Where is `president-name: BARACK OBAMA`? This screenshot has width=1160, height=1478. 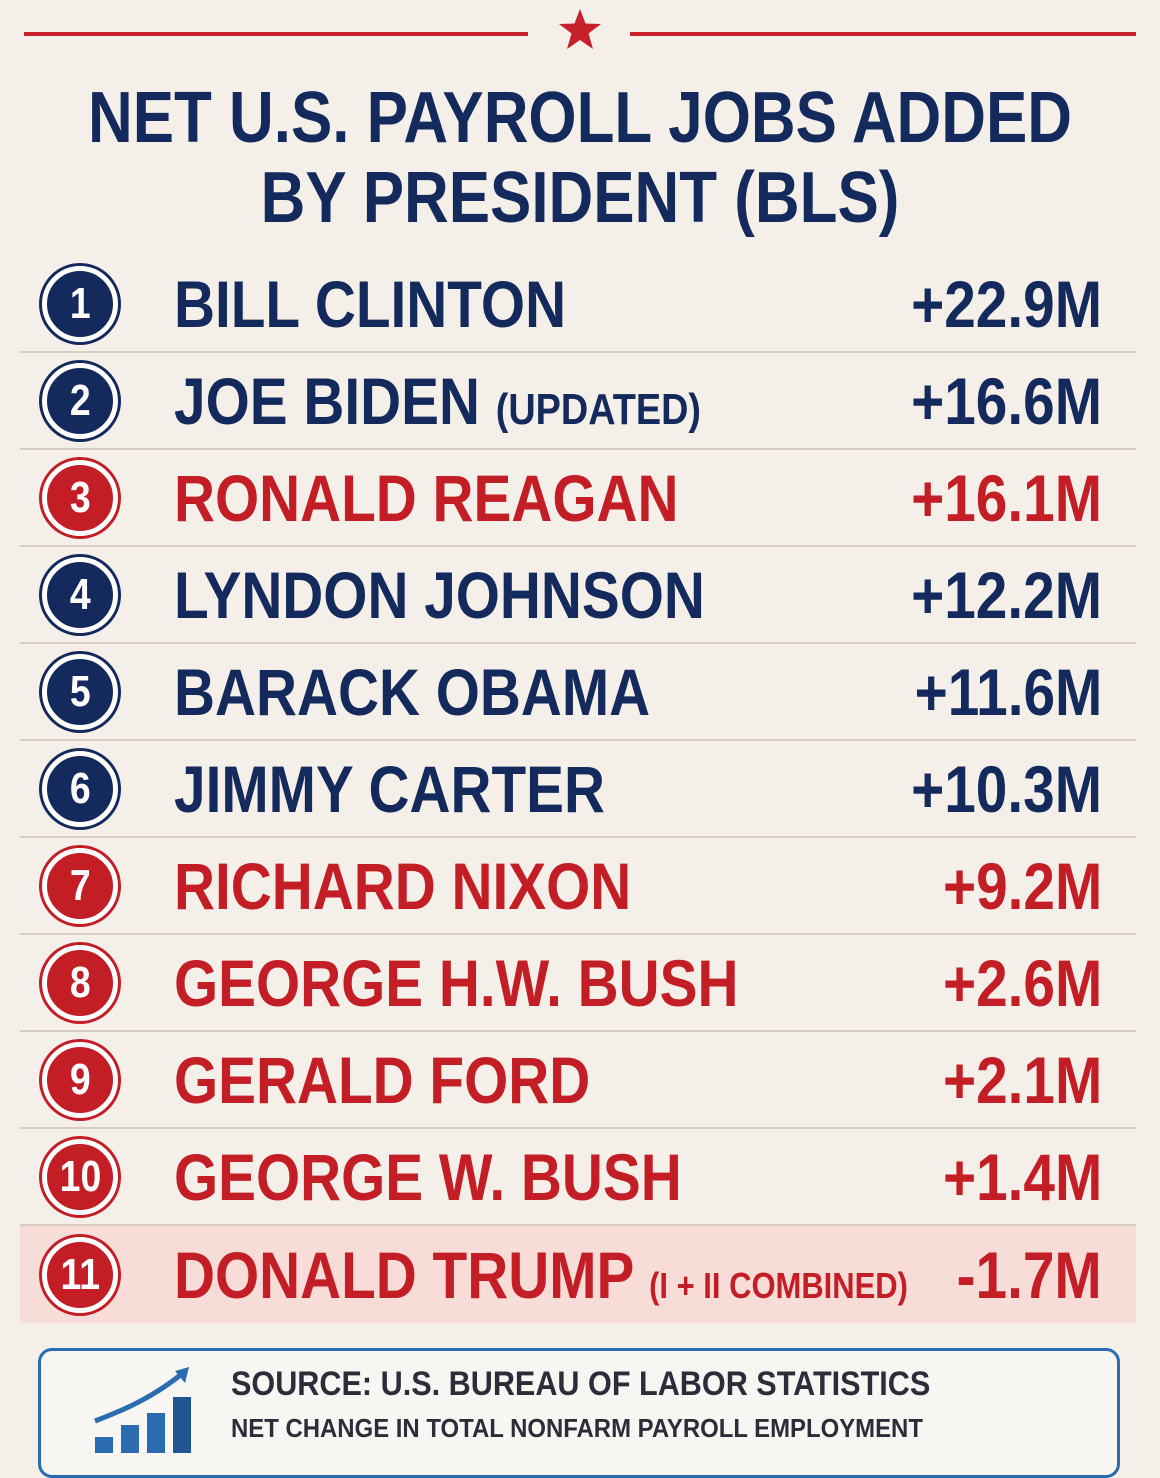 president-name: BARACK OBAMA is located at coordinates (412, 692).